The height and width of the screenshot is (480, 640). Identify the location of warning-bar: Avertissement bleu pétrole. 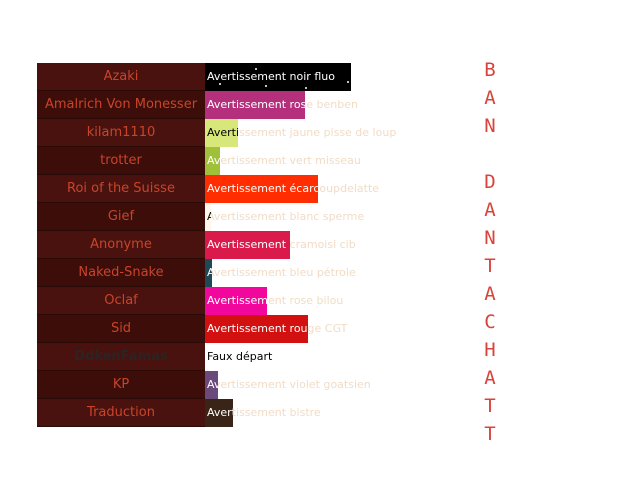
(208, 273).